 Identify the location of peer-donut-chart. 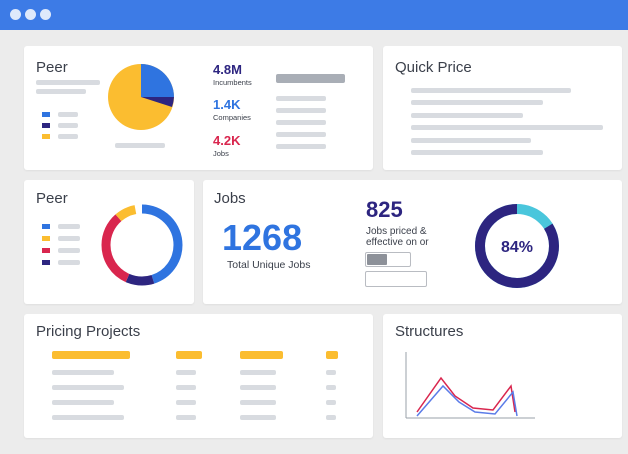
(142, 245).